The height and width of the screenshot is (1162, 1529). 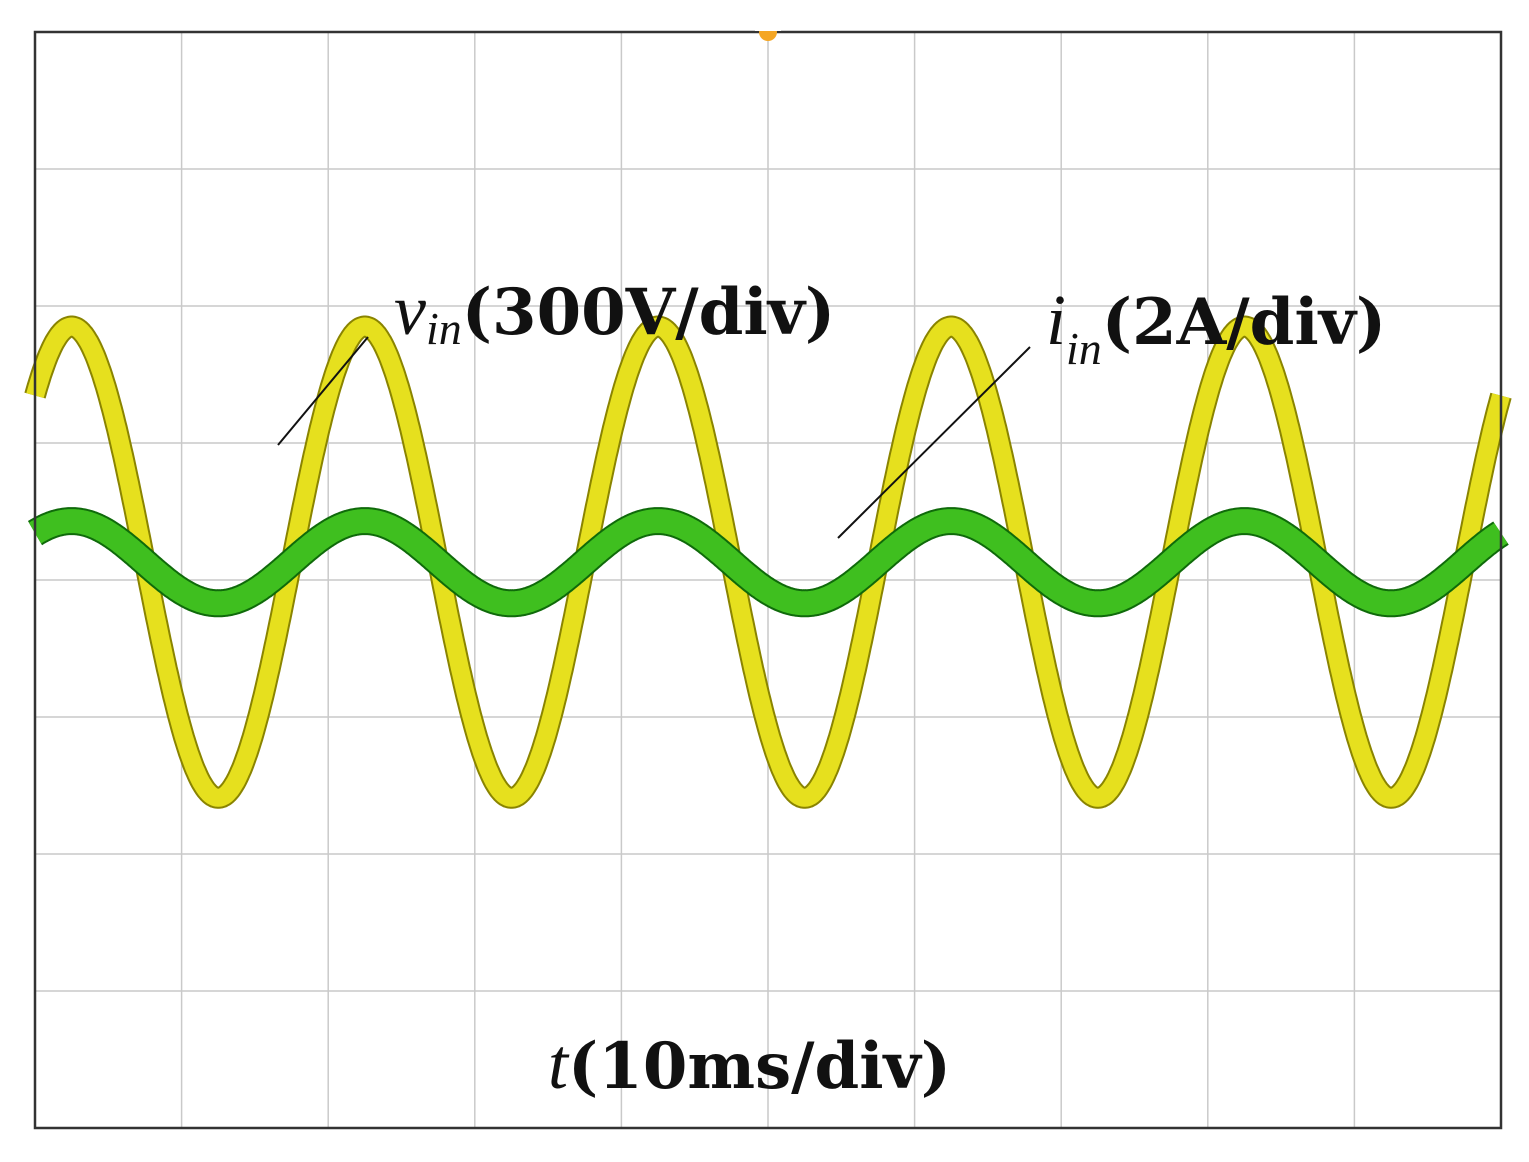 I want to click on i-in-leader-line, so click(x=934, y=442).